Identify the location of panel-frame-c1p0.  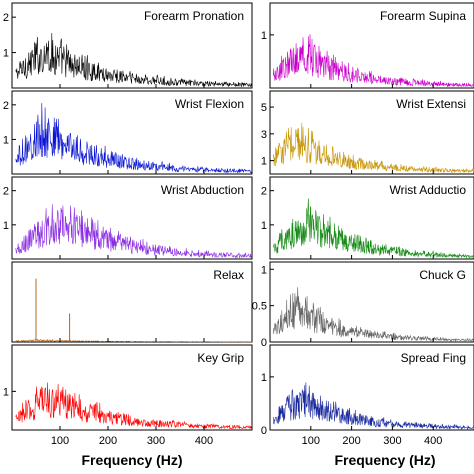
(371, 45).